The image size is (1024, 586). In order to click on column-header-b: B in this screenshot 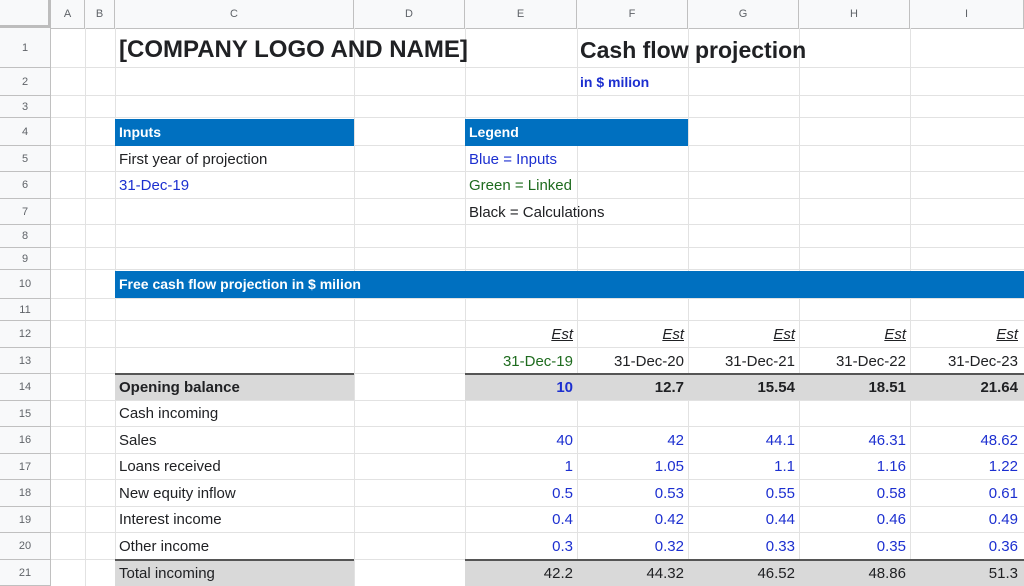, I will do `click(100, 14)`.